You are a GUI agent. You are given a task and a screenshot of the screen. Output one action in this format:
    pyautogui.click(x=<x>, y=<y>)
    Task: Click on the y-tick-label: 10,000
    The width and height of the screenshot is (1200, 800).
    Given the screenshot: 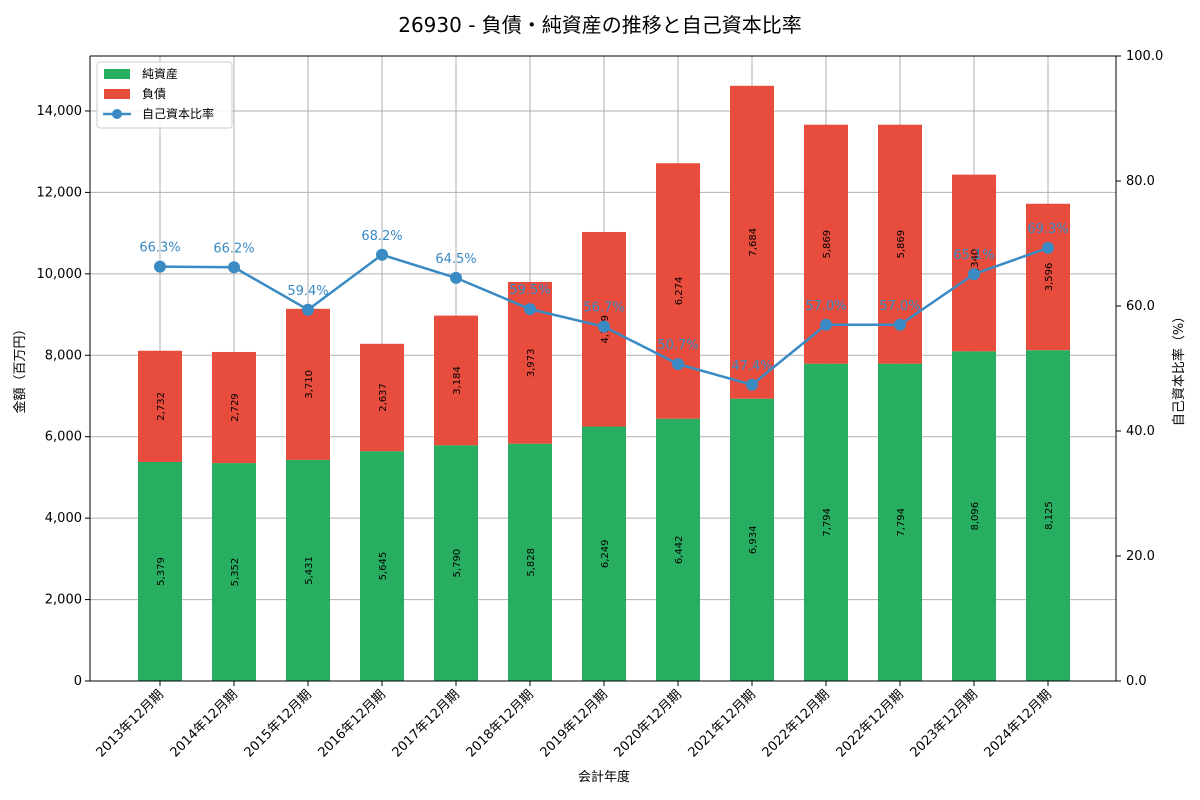 What is the action you would take?
    pyautogui.click(x=60, y=274)
    